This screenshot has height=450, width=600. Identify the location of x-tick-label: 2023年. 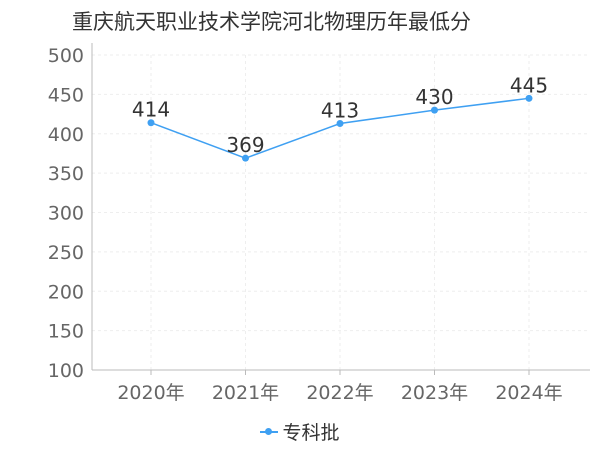
(434, 393).